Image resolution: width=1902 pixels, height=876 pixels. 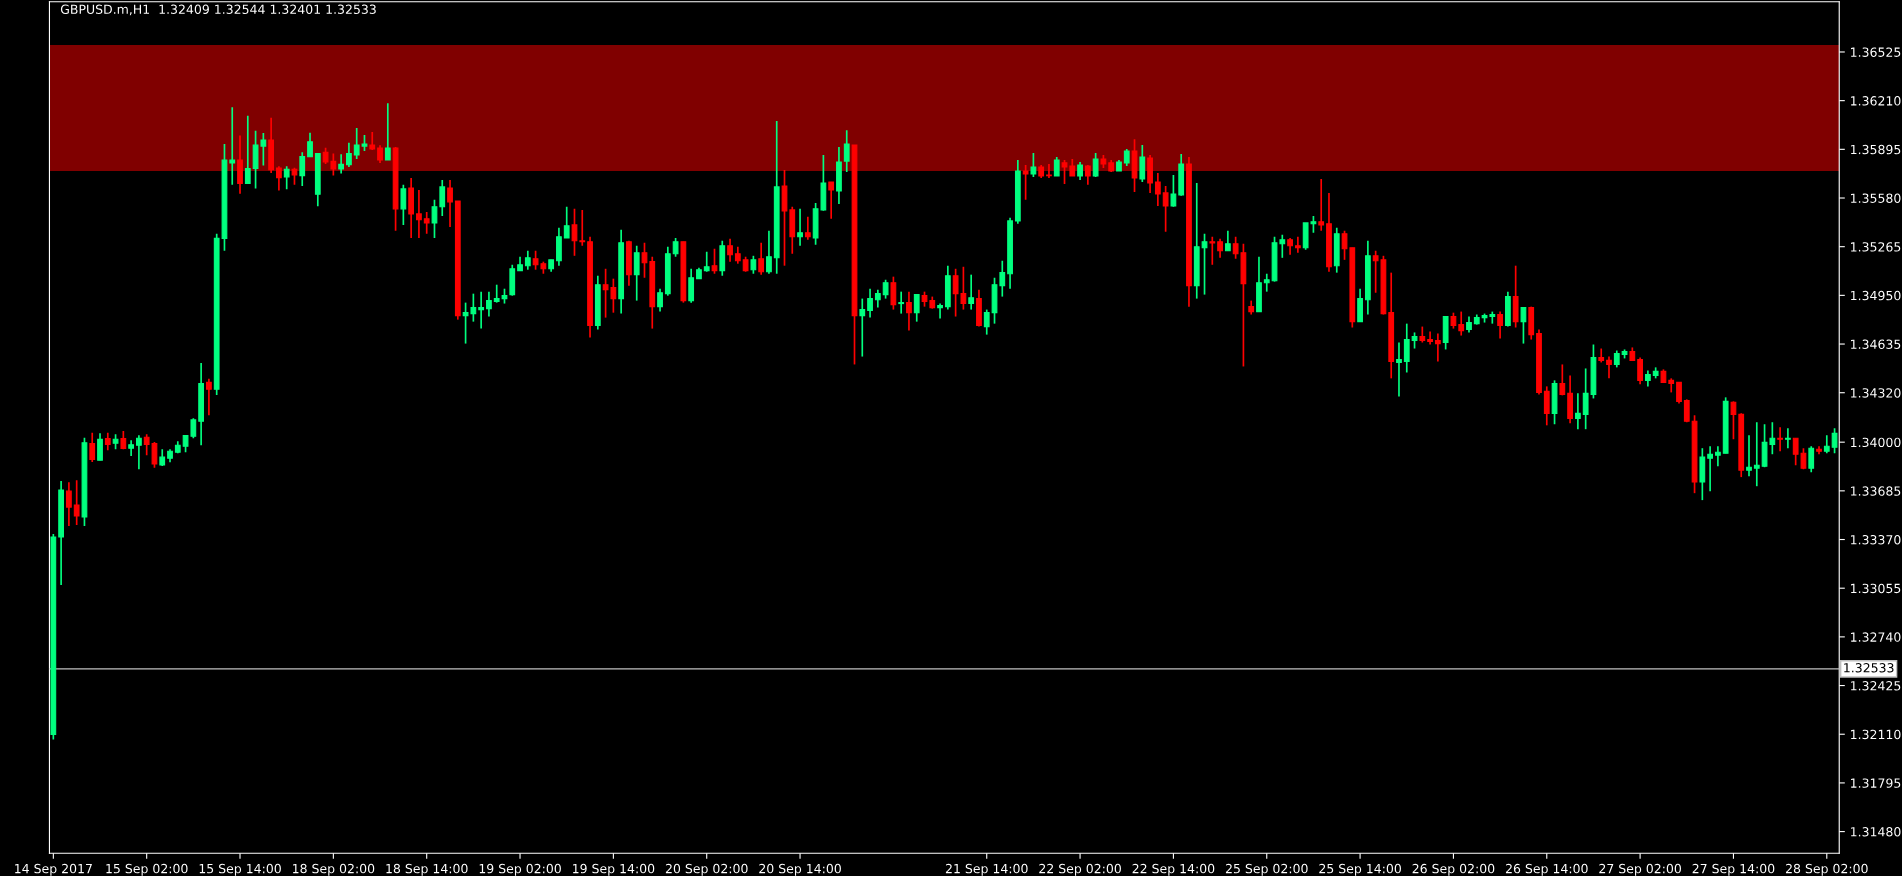 I want to click on y-tick-label: 1.34000, so click(x=1876, y=442).